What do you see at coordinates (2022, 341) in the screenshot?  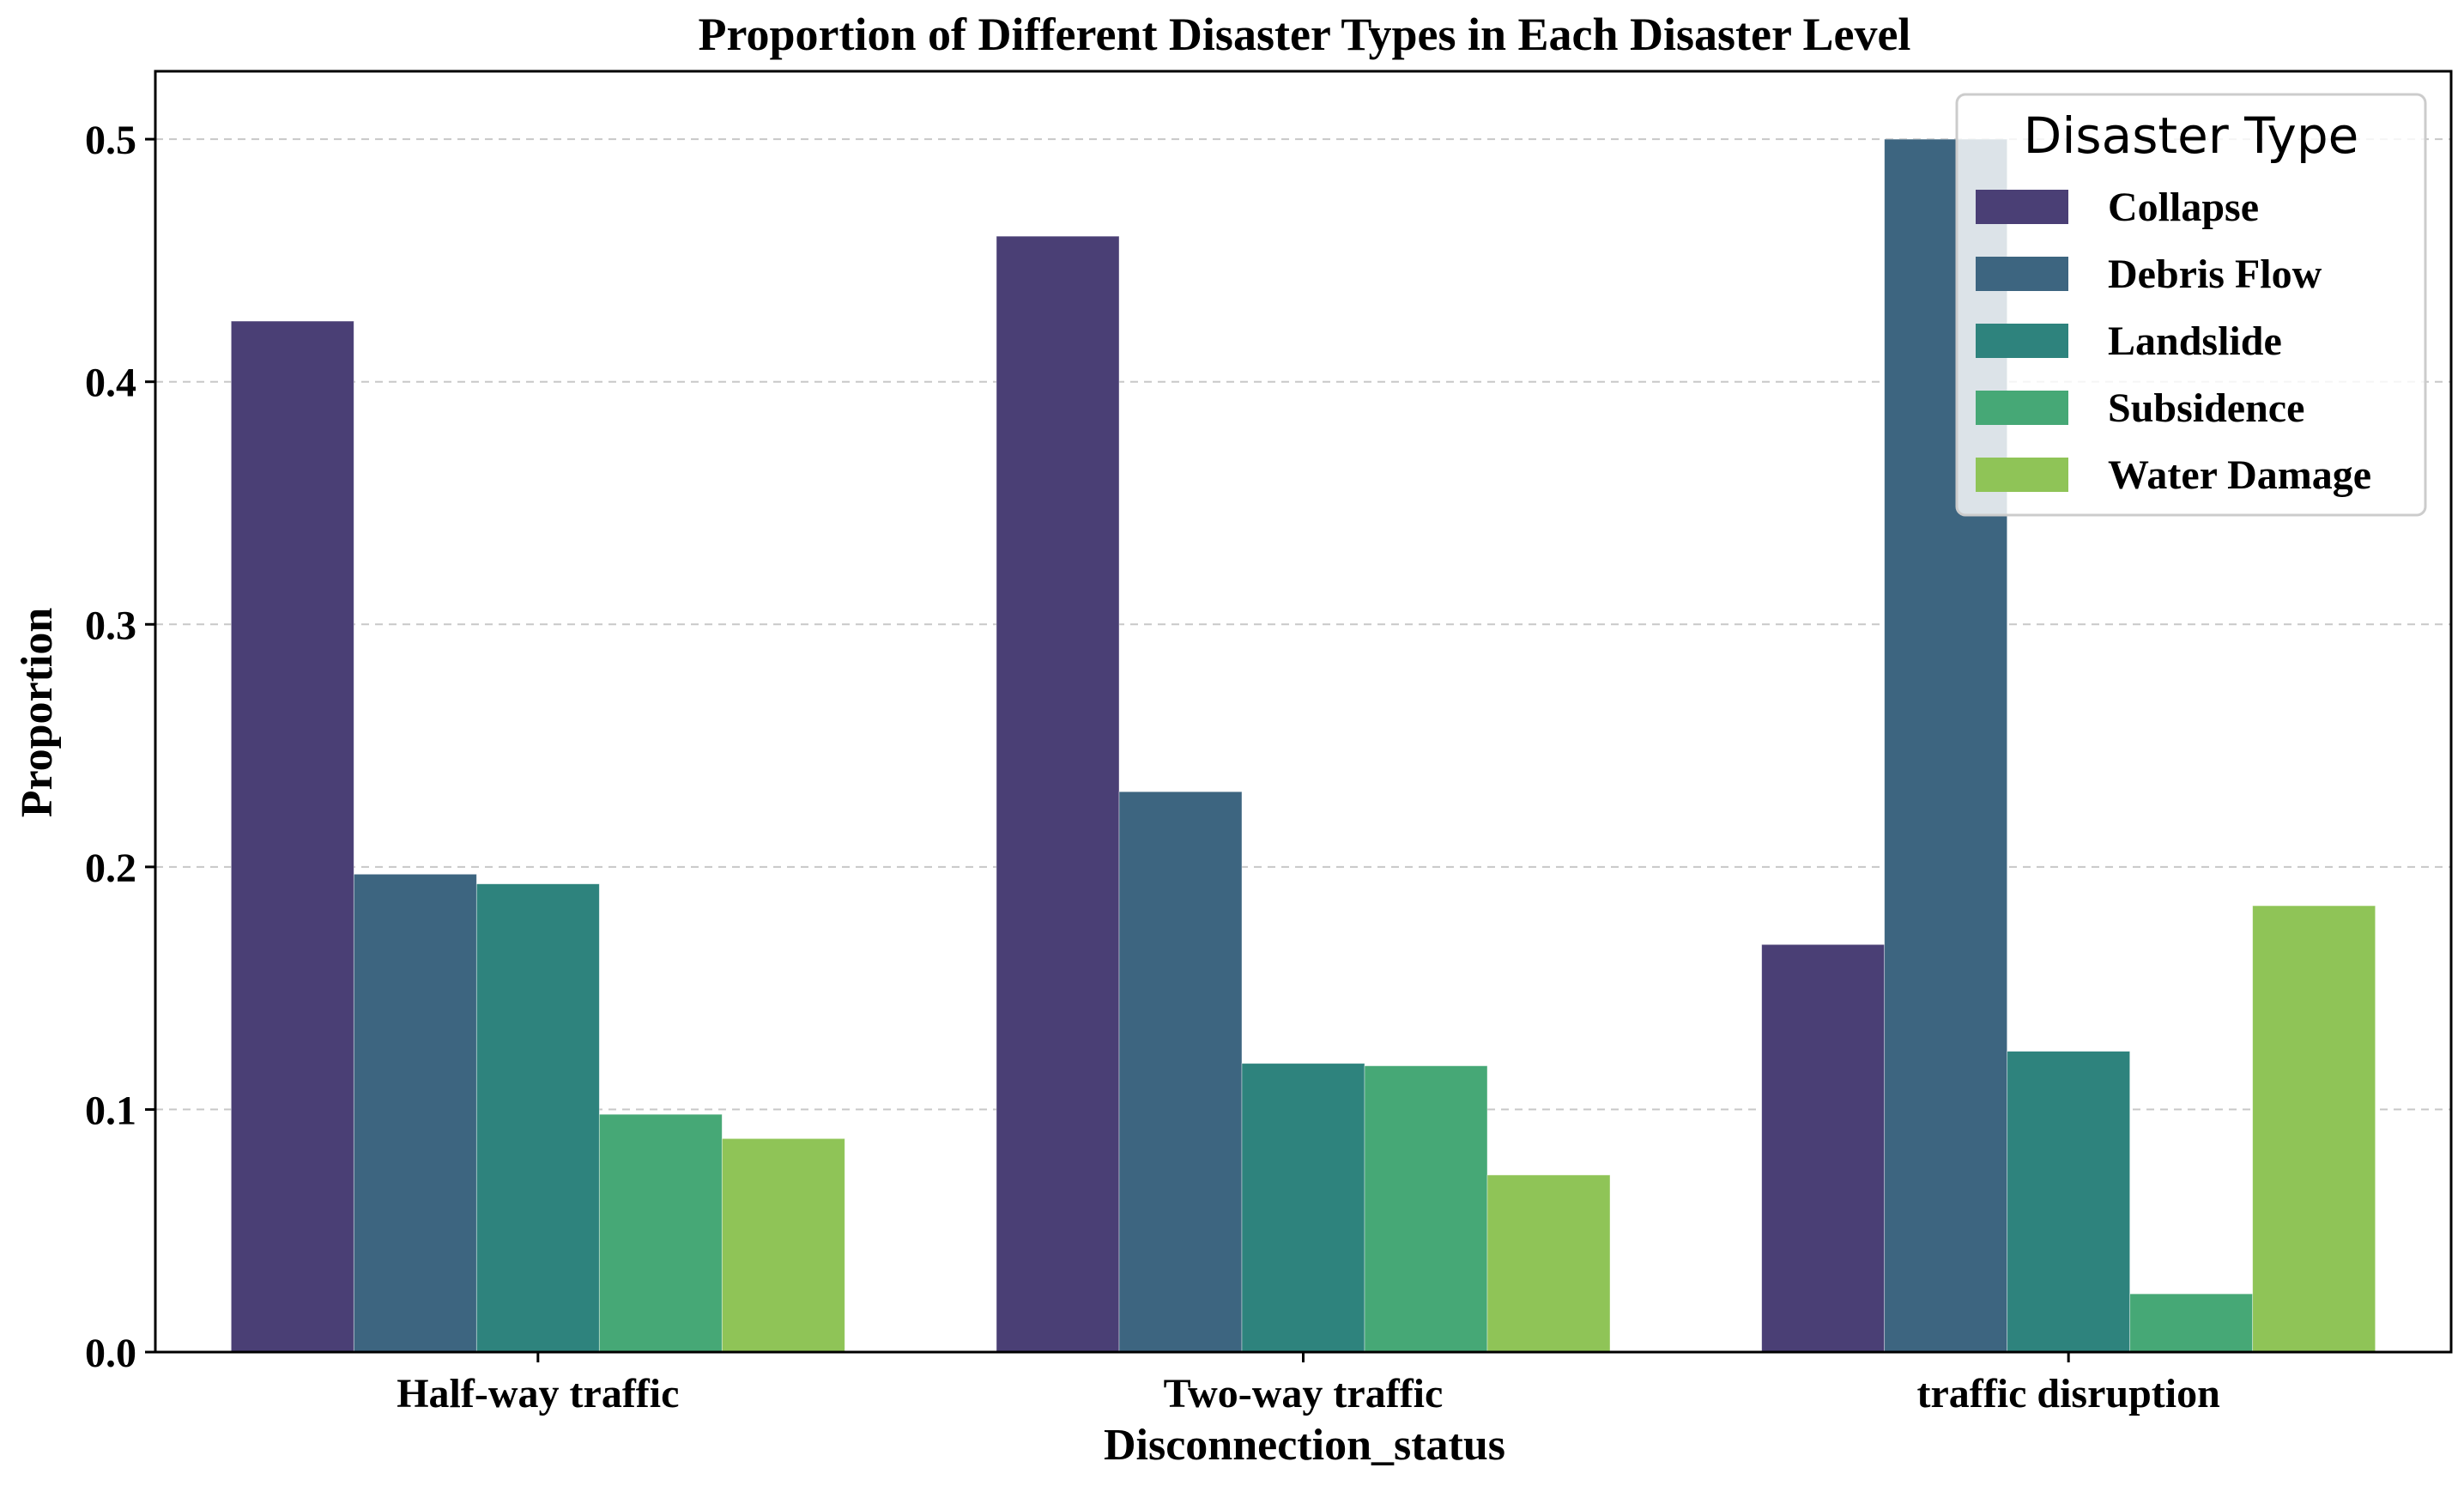 I see `legend-swatch-landslide` at bounding box center [2022, 341].